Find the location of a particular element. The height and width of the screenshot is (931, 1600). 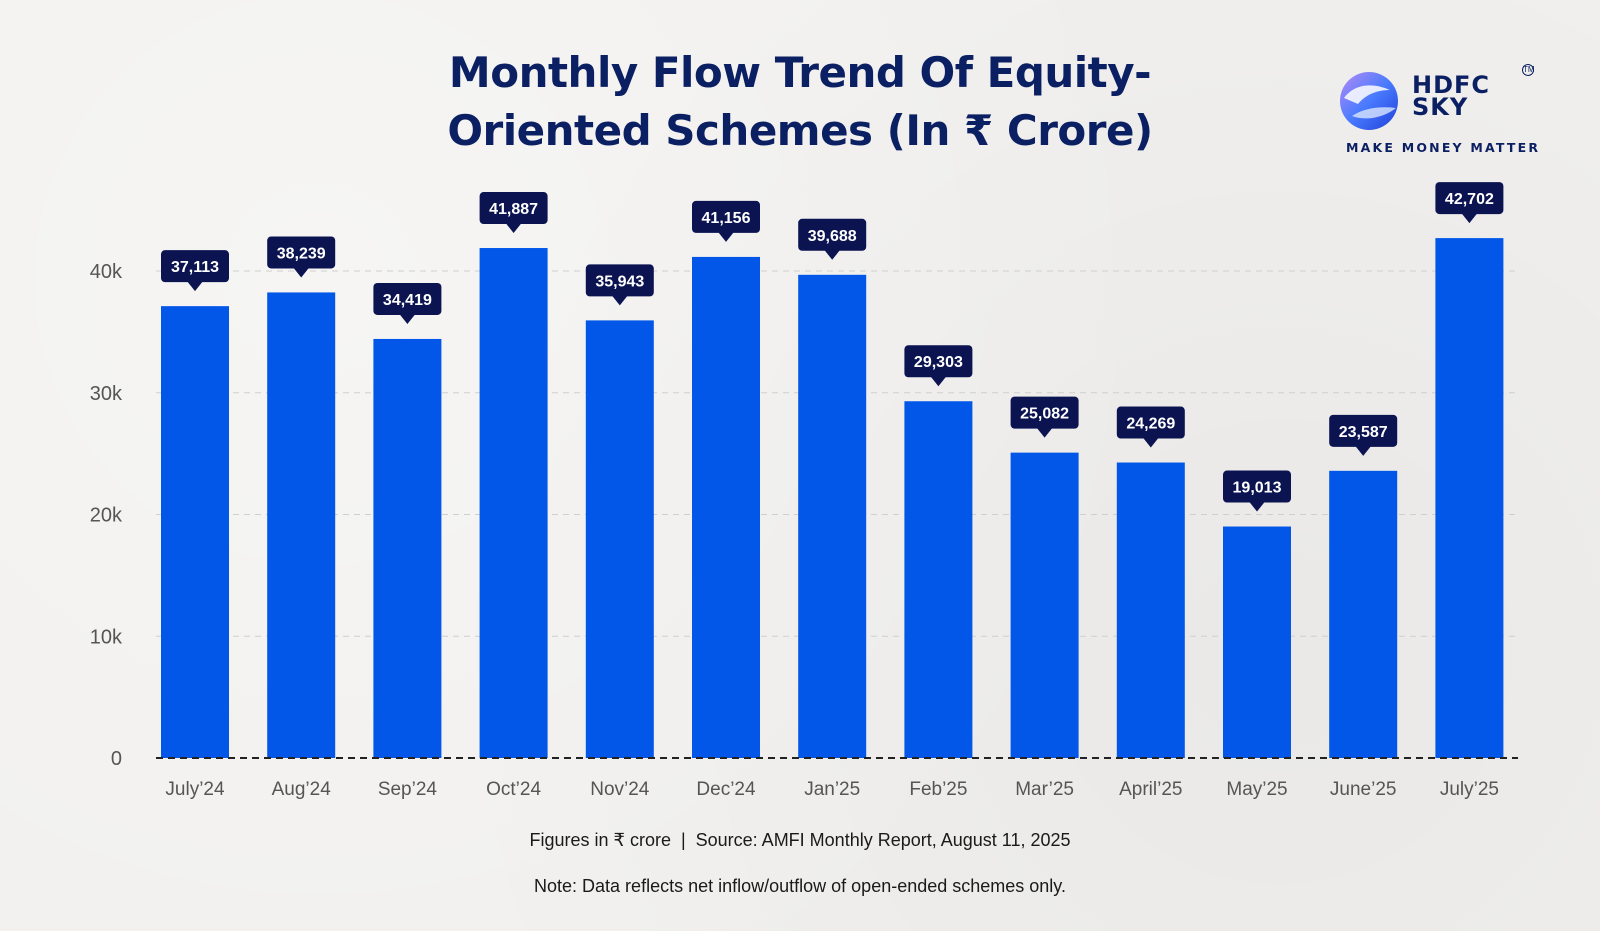

y-axis-ticks: 0 10k 20k 30k 40k is located at coordinates (106, 515).